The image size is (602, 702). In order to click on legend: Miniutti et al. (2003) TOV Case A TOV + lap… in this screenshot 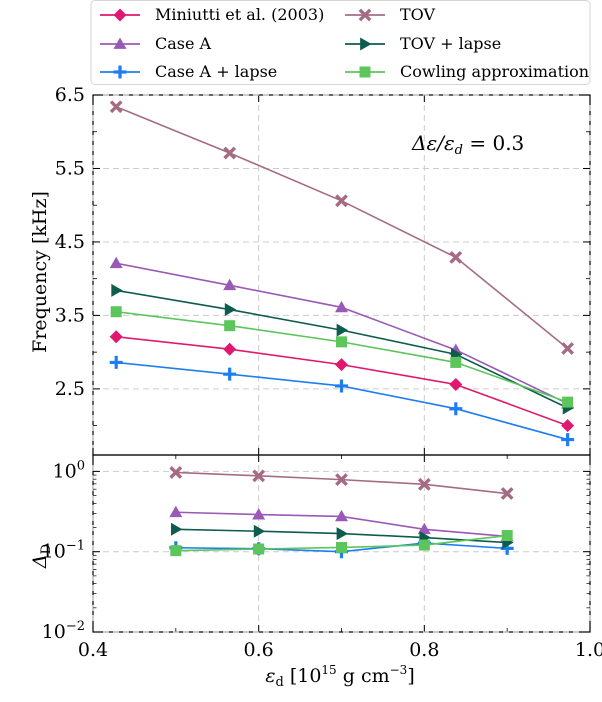, I will do `click(340, 42)`.